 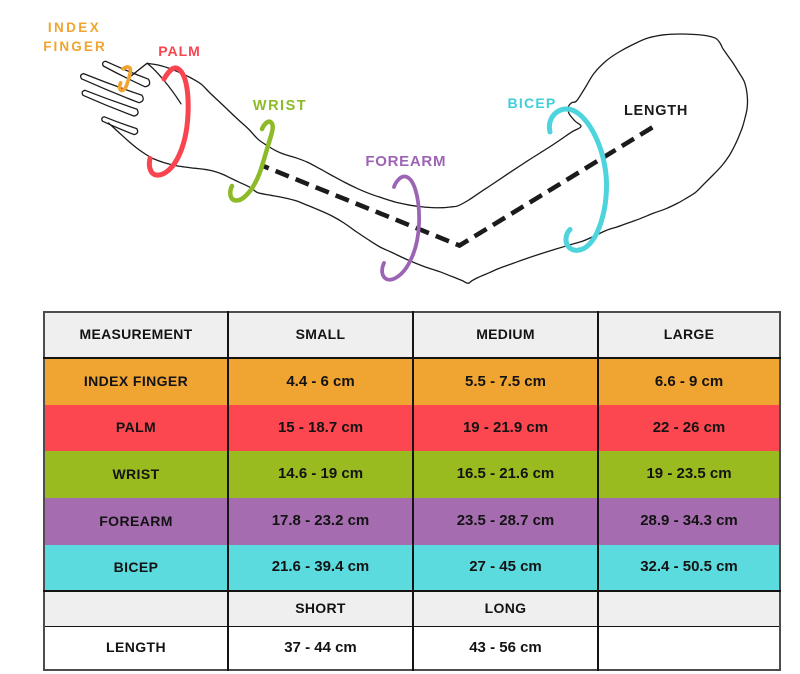 I want to click on svg-text: FINGER, so click(x=75, y=46).